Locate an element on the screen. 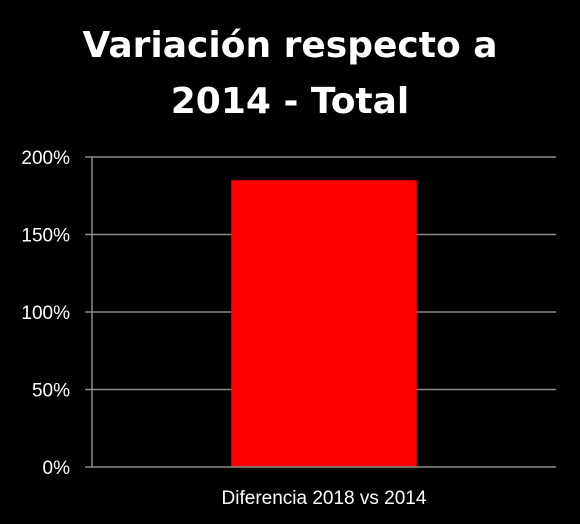  y-tick-label: 150% is located at coordinates (45, 236).